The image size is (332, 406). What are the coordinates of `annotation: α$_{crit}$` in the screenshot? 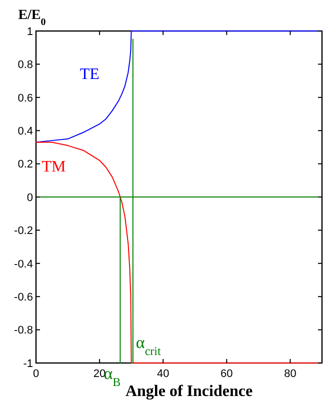 It's located at (149, 345).